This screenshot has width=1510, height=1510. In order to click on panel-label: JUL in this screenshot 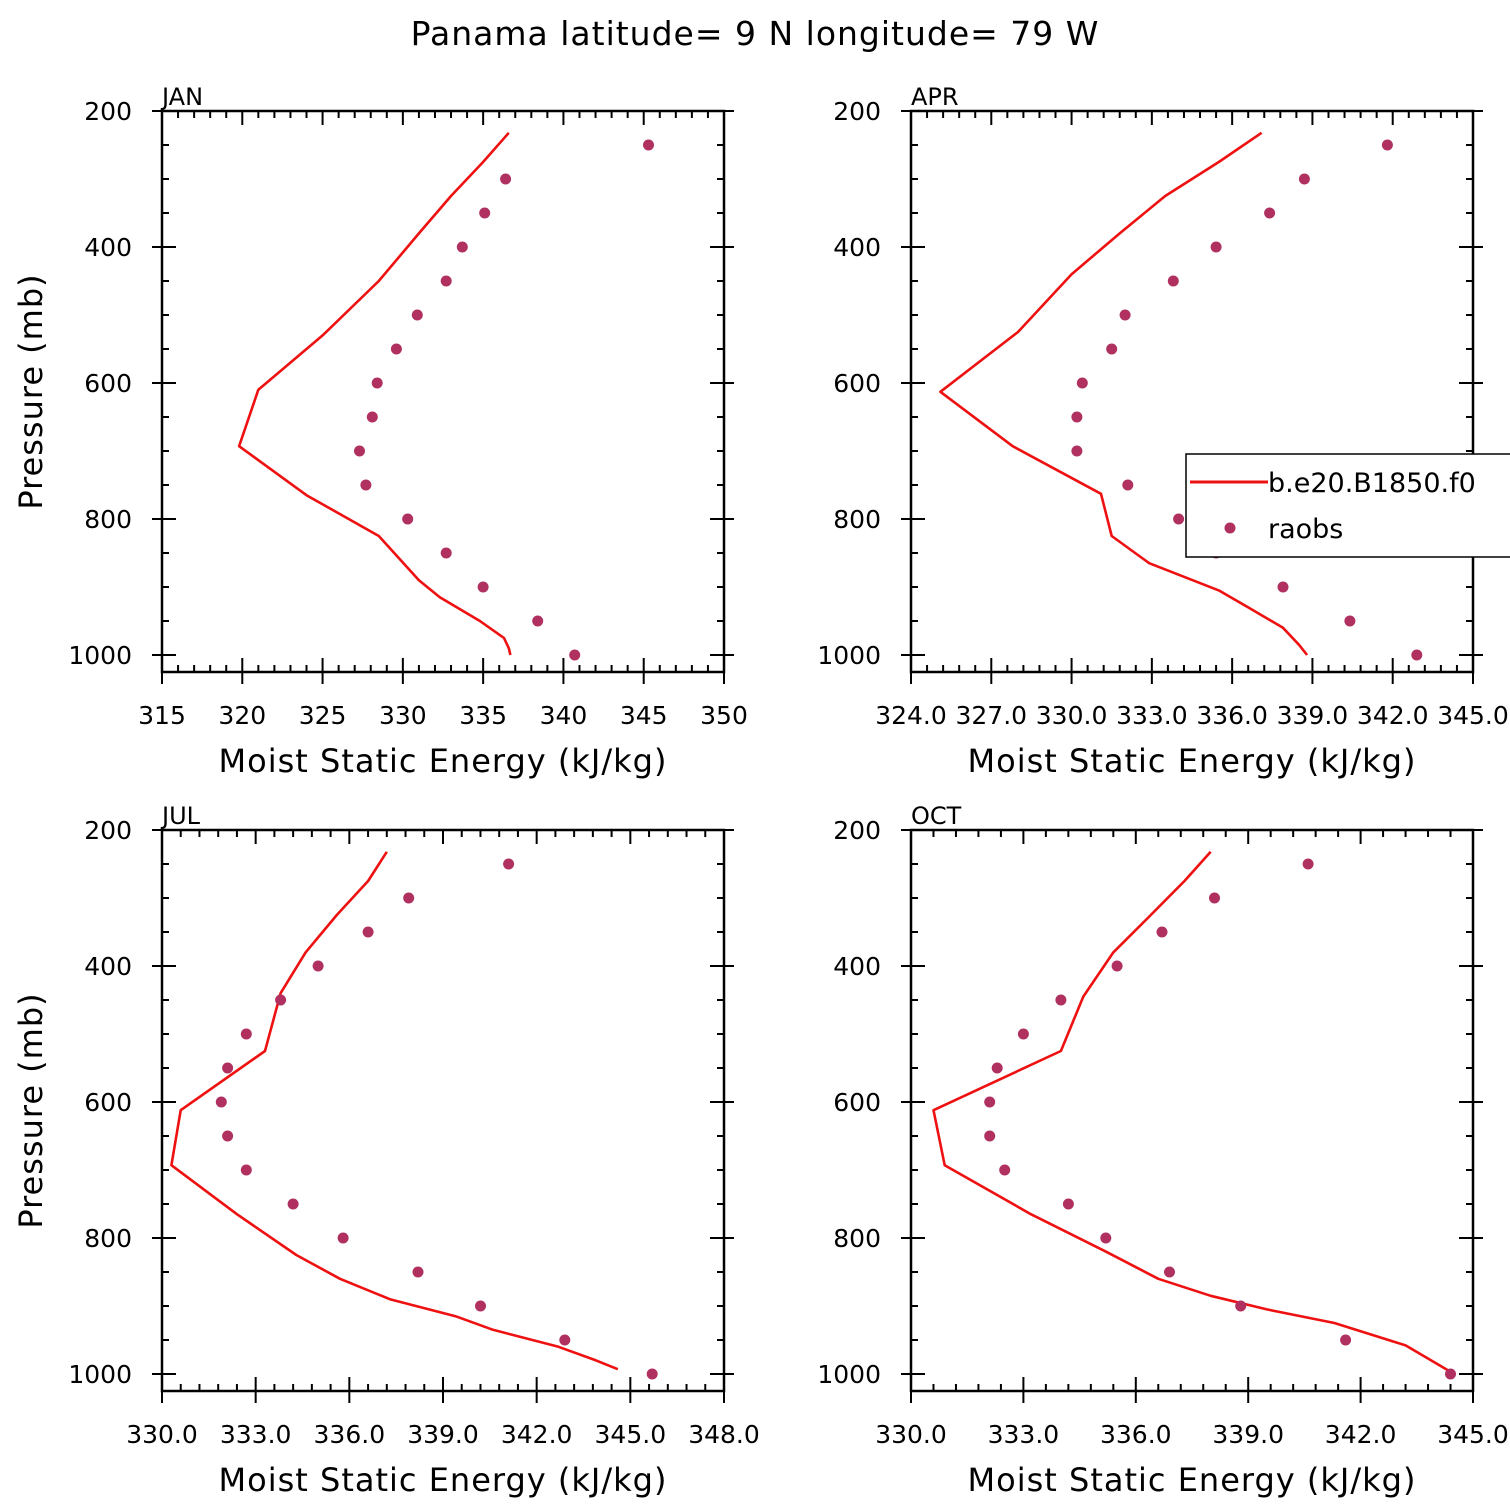, I will do `click(180, 816)`.